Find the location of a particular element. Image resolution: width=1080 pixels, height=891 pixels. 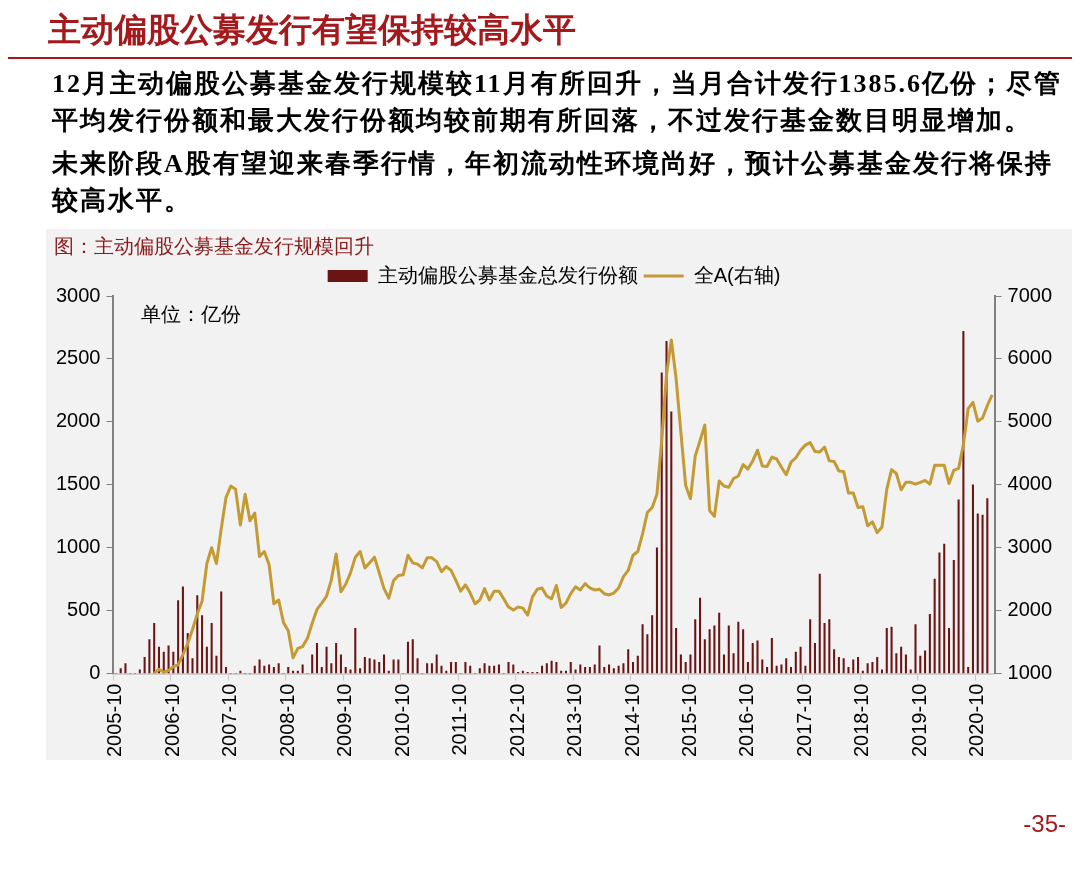

y-tick-label: 2000 is located at coordinates (78, 420).